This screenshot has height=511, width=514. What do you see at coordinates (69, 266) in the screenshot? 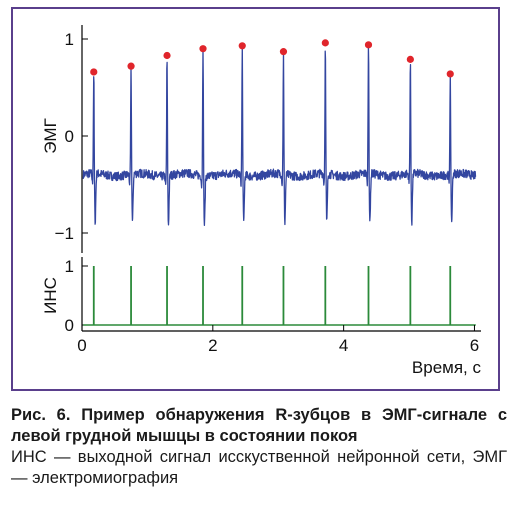
I see `ann-y-tick-label: 1` at bounding box center [69, 266].